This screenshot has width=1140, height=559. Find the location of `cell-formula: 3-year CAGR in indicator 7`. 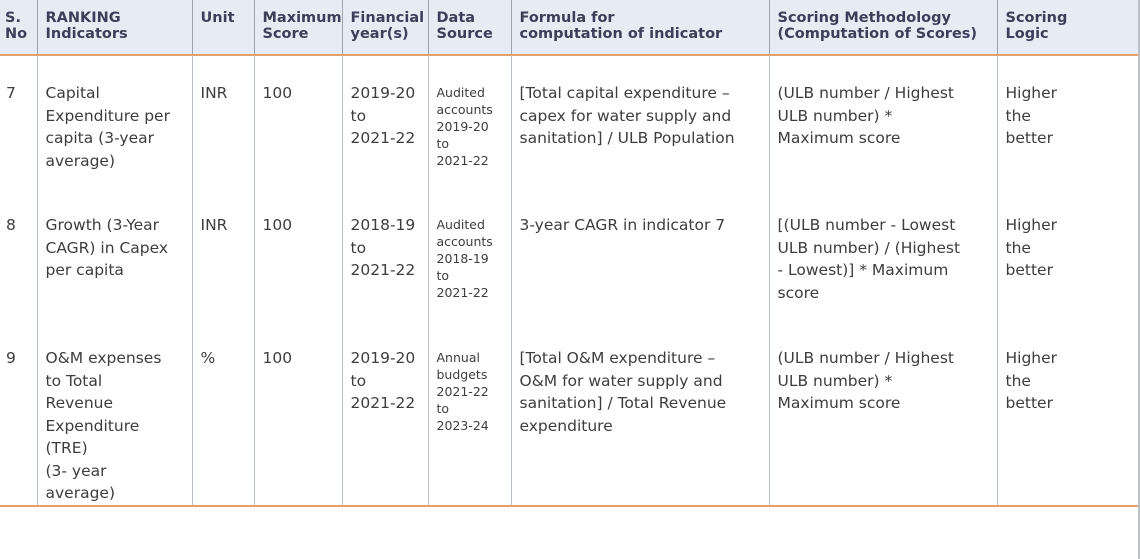

cell-formula: 3-year CAGR in indicator 7 is located at coordinates (639, 254).